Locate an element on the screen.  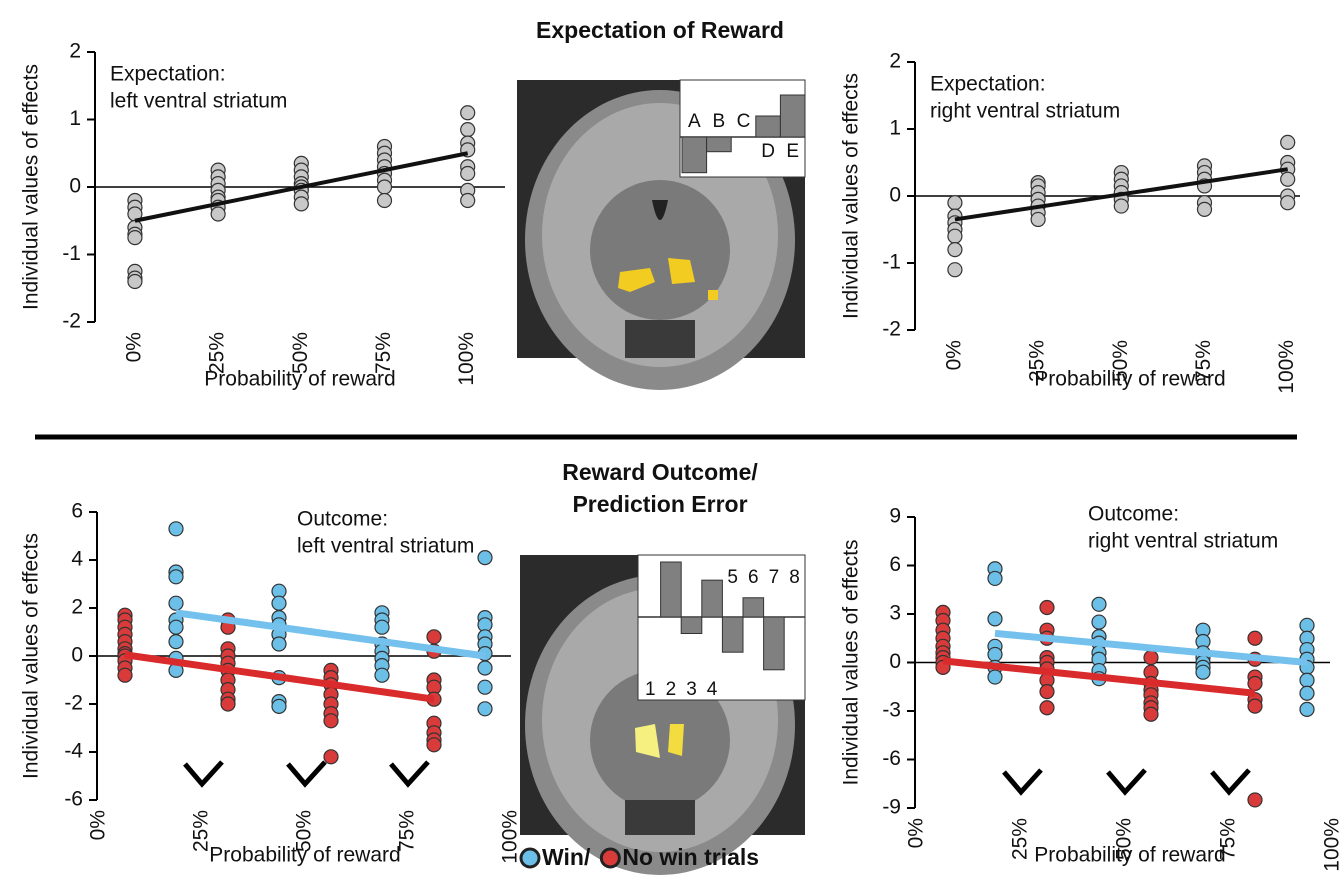
annotation: right ventral striatum is located at coordinates (1025, 111).